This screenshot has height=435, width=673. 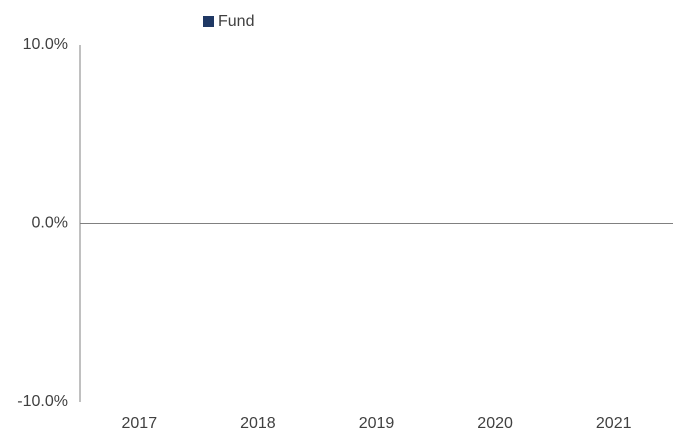 I want to click on x-tick-label: 2021, so click(x=614, y=422).